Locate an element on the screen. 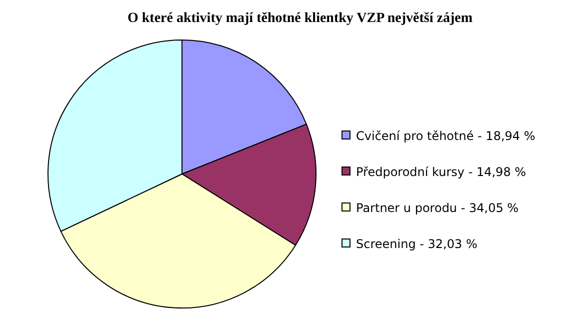 The width and height of the screenshot is (582, 335). legend-label: Partner u porodu - 34,05 % is located at coordinates (437, 208).